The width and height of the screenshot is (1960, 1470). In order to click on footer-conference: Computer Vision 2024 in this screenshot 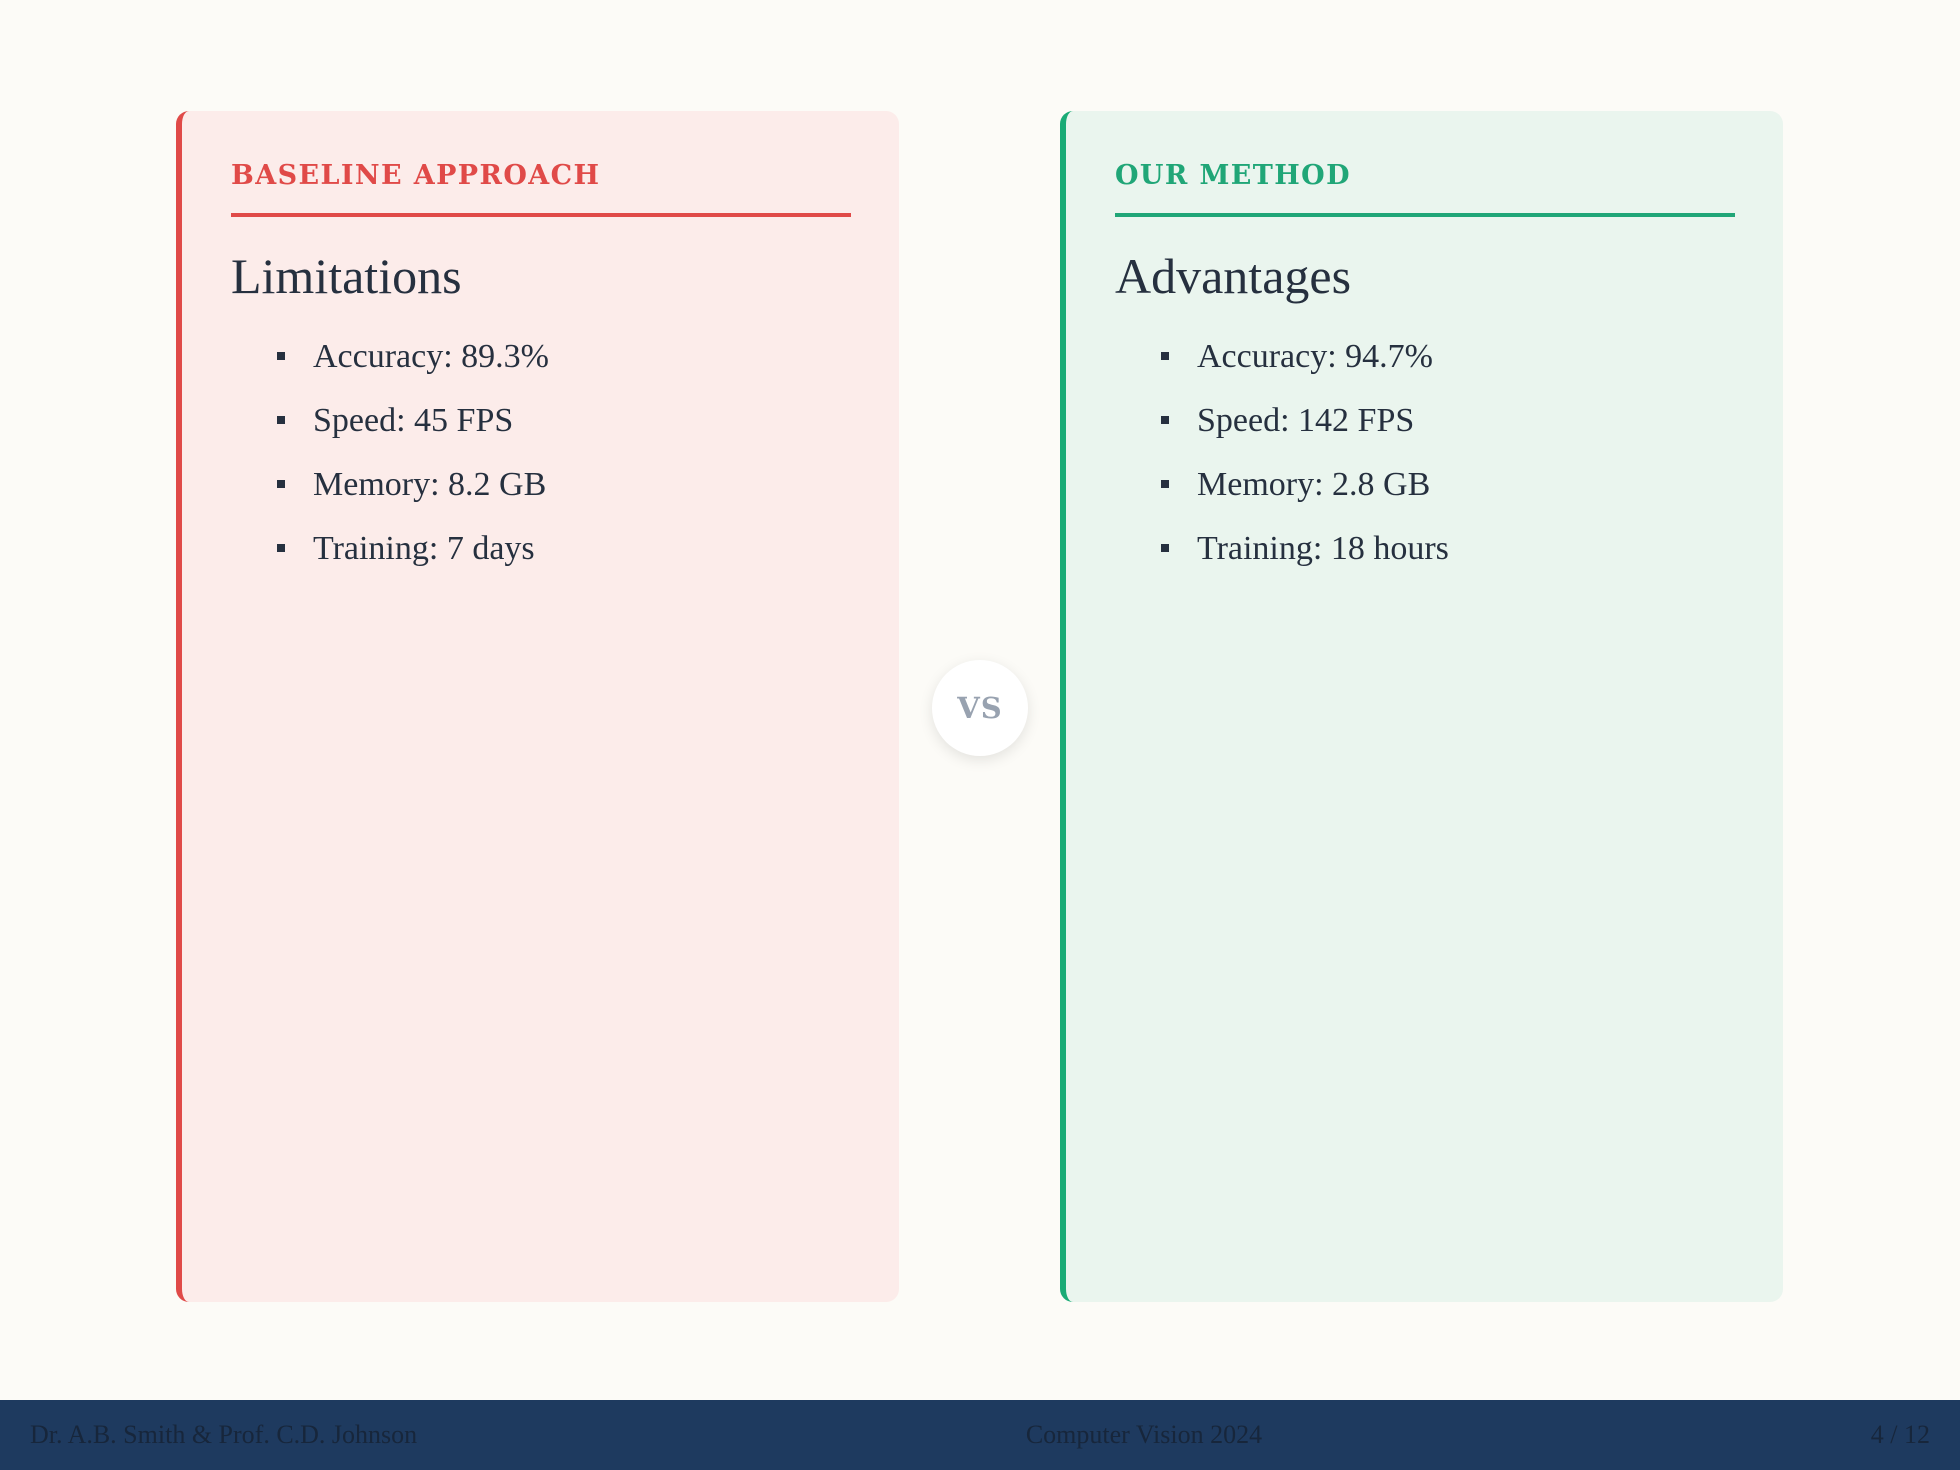, I will do `click(1144, 1434)`.